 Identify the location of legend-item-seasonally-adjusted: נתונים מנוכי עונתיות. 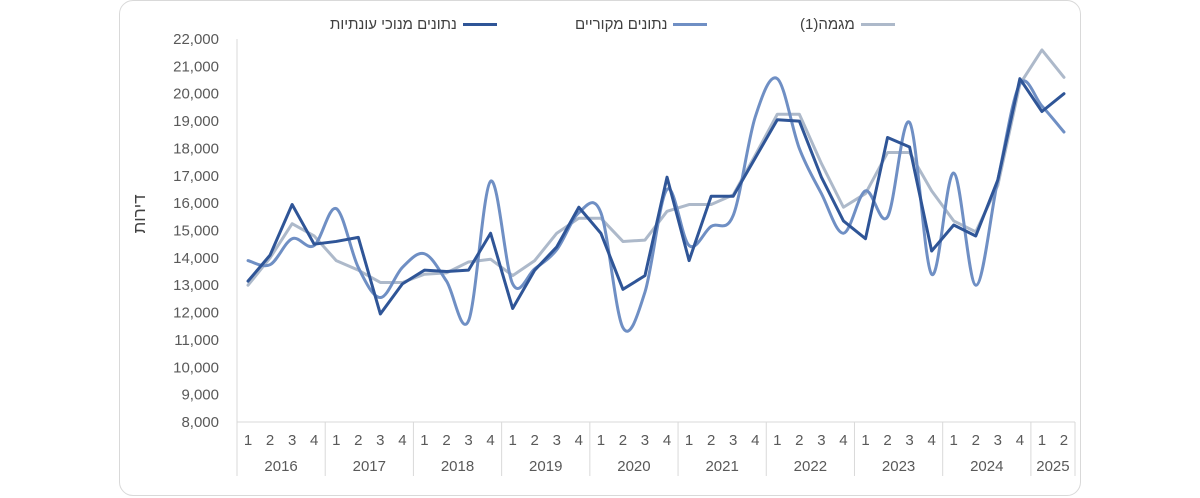
(413, 24).